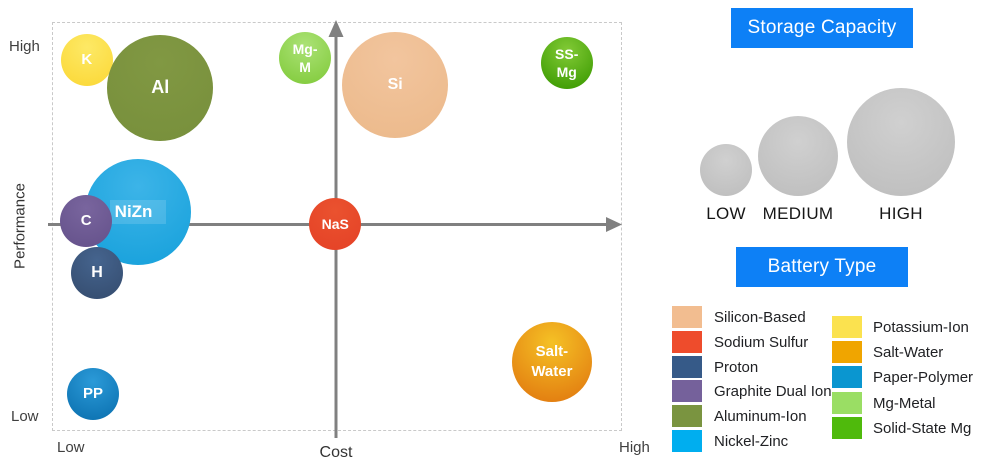 The height and width of the screenshot is (468, 981). I want to click on legend-swatch-nickel-zinc, so click(687, 441).